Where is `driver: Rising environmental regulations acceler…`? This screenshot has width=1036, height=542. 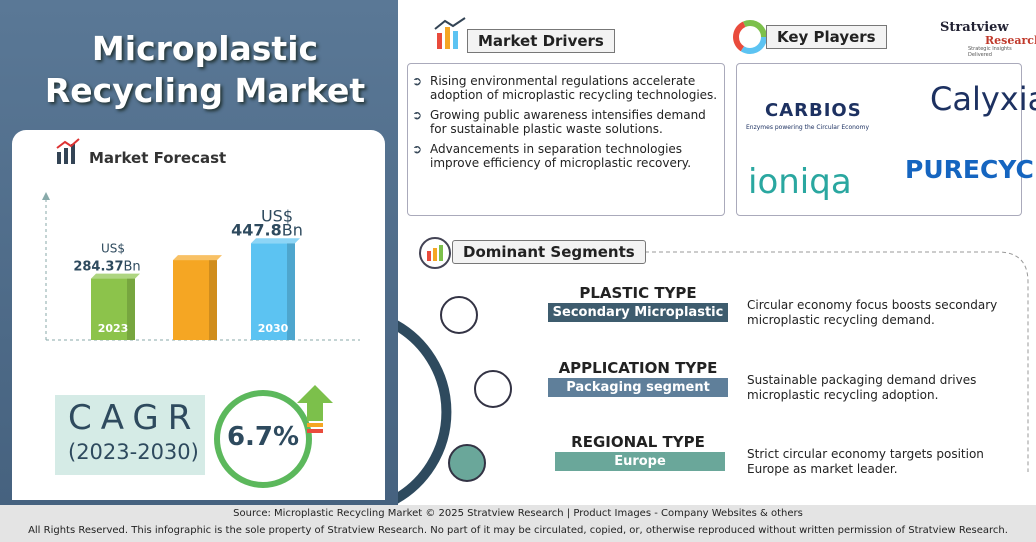
driver: Rising environmental regulations acceler… is located at coordinates (568, 88).